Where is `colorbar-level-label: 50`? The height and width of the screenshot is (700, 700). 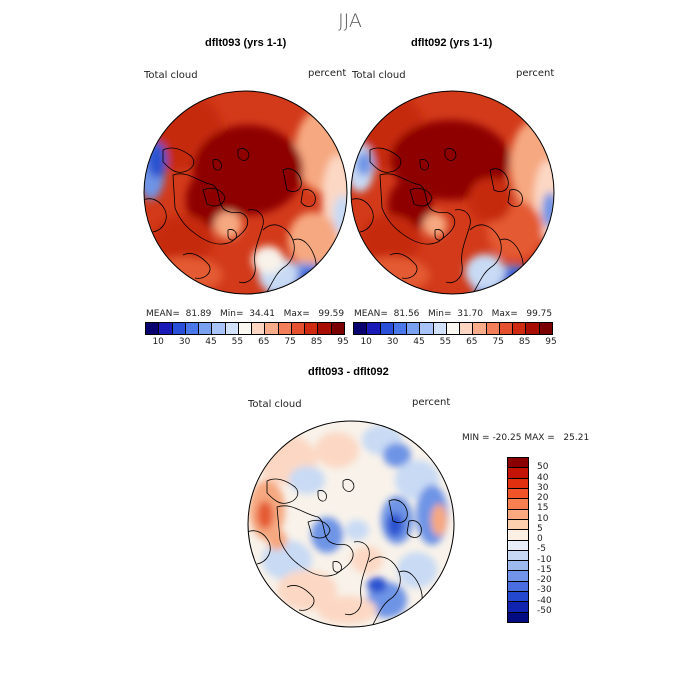 colorbar-level-label: 50 is located at coordinates (543, 467).